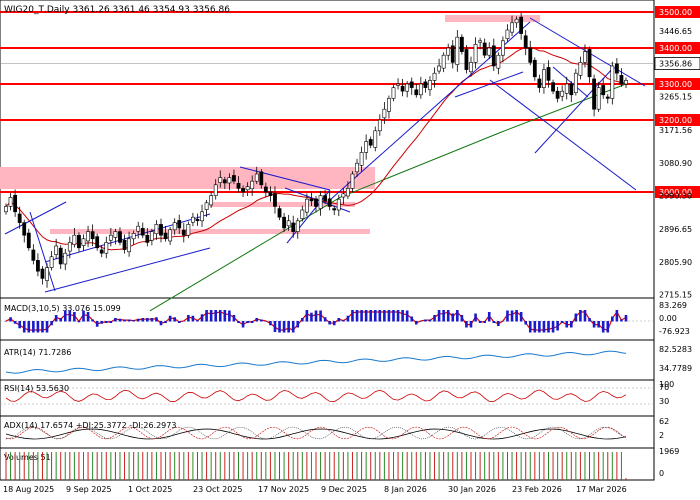 Image resolution: width=700 pixels, height=500 pixels. I want to click on date-tick-label: 18 Aug 2025, so click(28, 489).